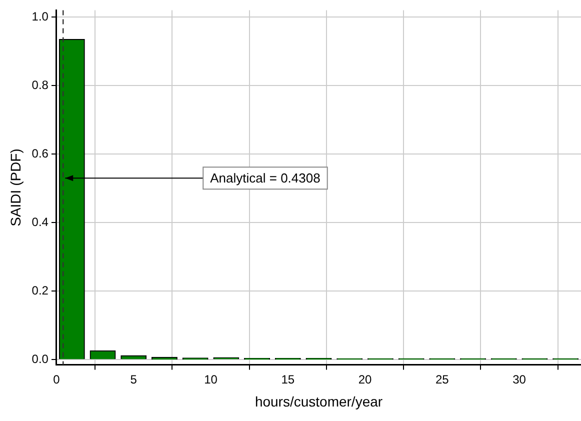 This screenshot has width=581, height=421. What do you see at coordinates (288, 379) in the screenshot?
I see `x-tick-label: 15` at bounding box center [288, 379].